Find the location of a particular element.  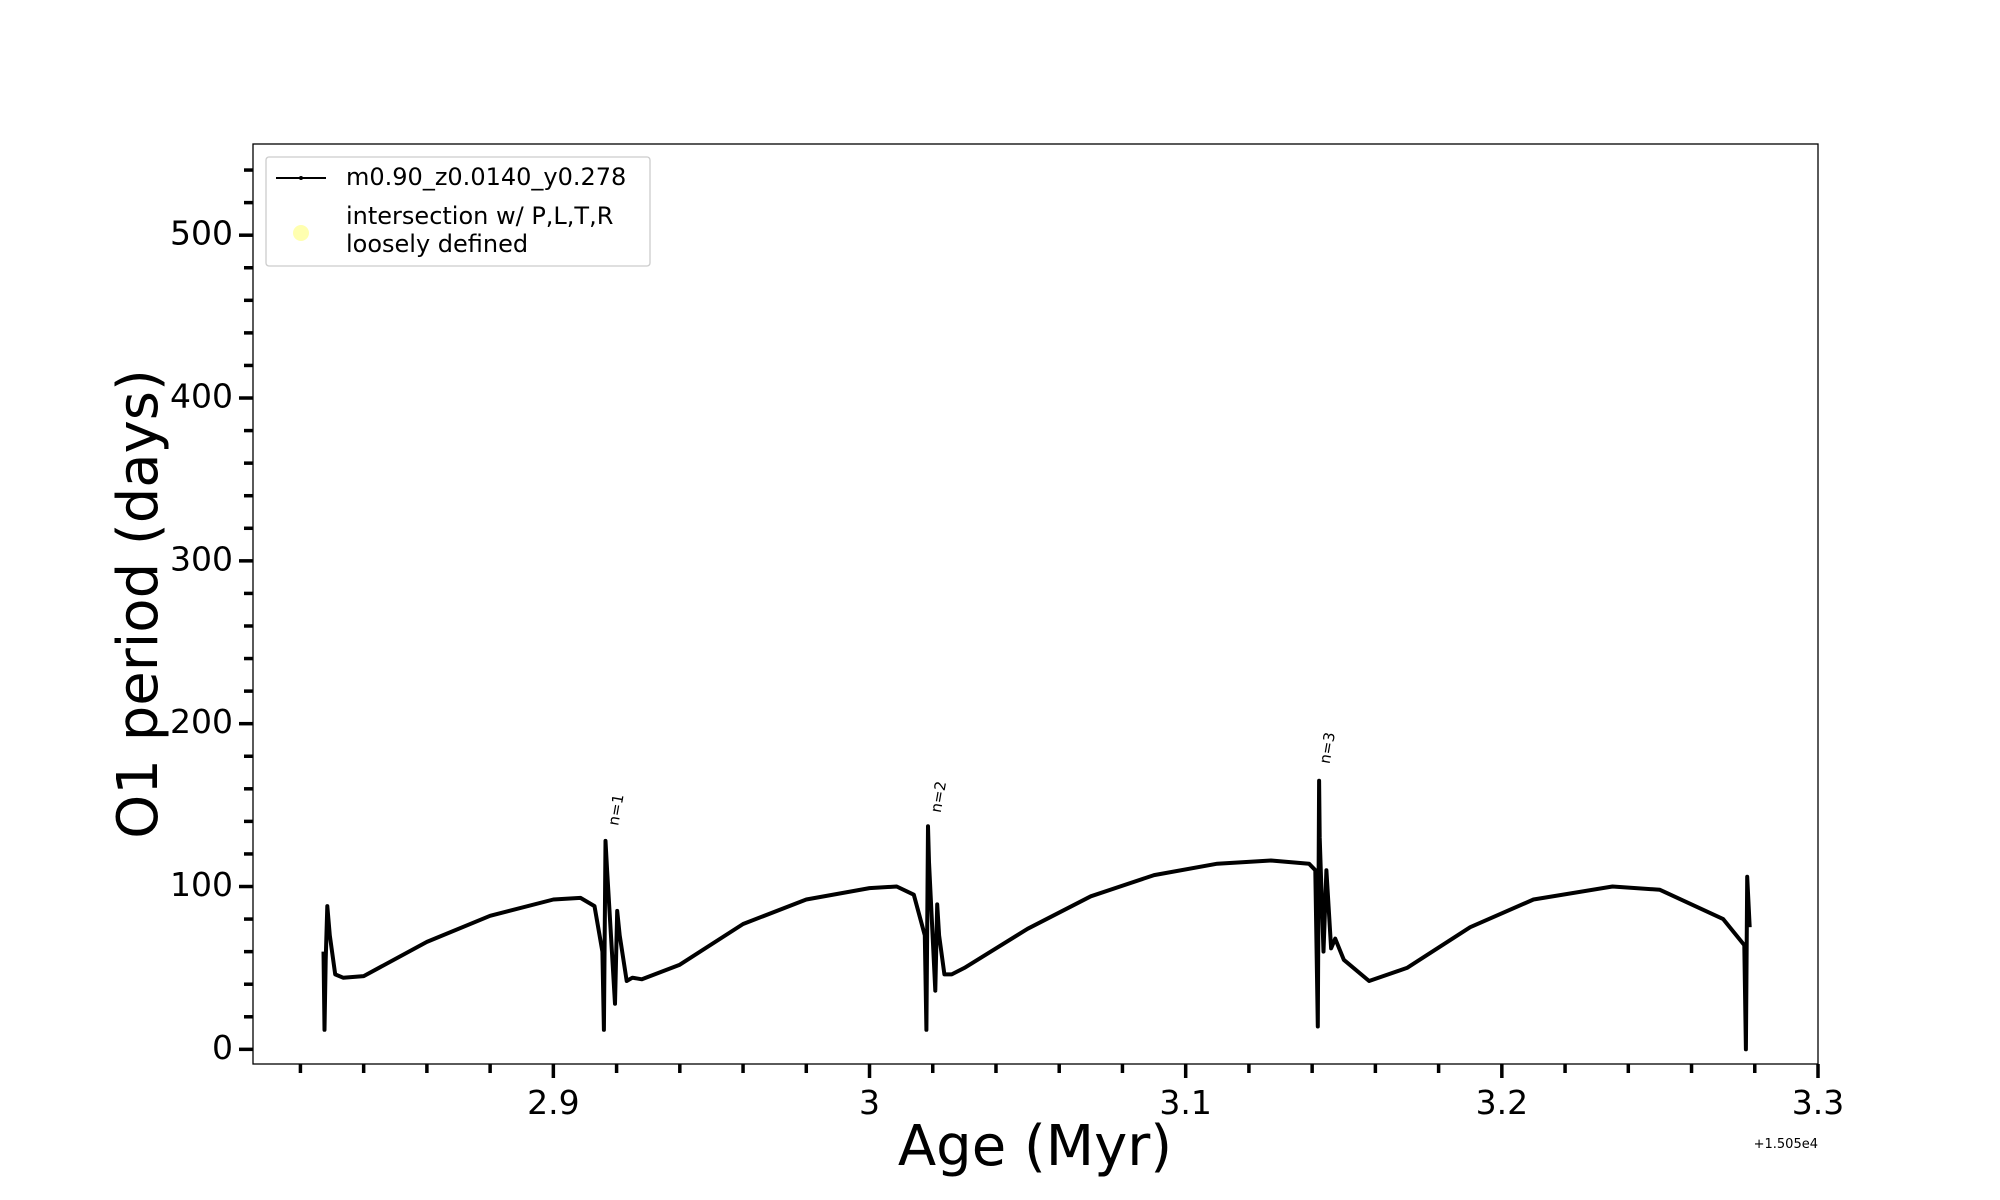

annotation: n=3 is located at coordinates (1327, 748).